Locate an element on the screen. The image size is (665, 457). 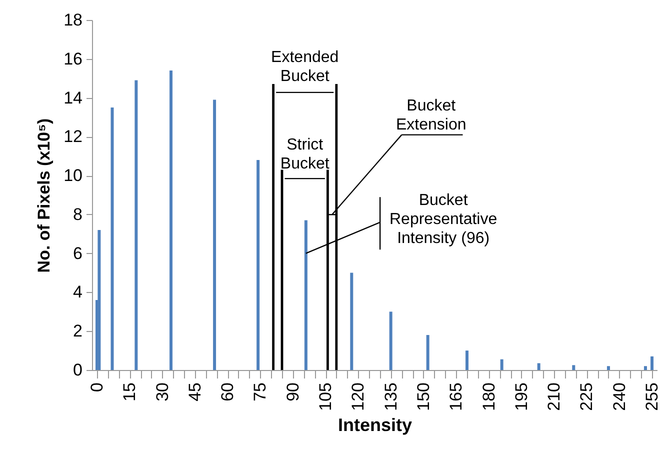
x-tick-label: 180 is located at coordinates (488, 396).